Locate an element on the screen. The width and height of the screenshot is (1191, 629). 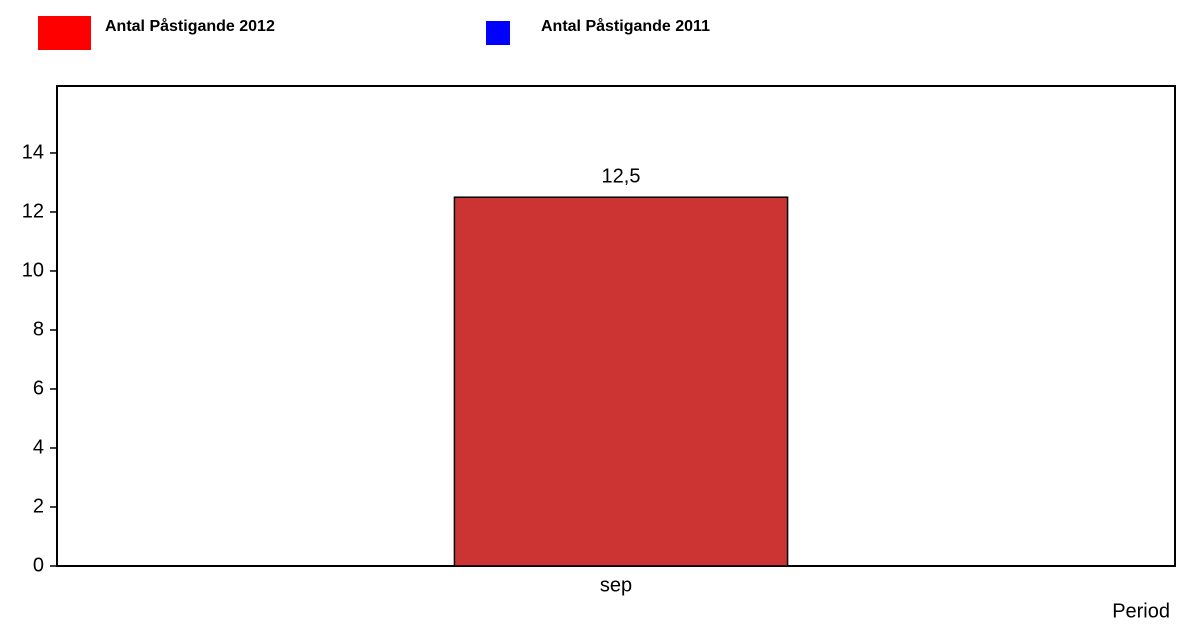
legend-label: Antal Påstigande 2011 is located at coordinates (625, 26).